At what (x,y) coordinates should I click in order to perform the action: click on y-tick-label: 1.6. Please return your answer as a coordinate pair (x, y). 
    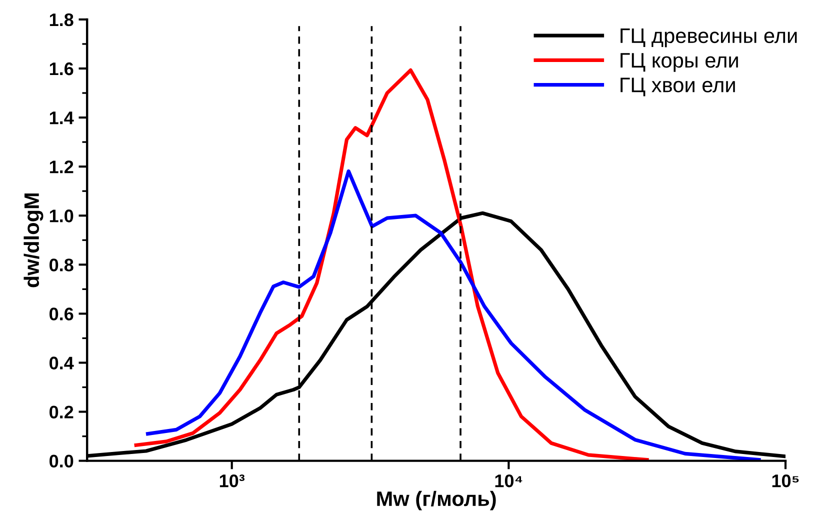
    Looking at the image, I should click on (62, 69).